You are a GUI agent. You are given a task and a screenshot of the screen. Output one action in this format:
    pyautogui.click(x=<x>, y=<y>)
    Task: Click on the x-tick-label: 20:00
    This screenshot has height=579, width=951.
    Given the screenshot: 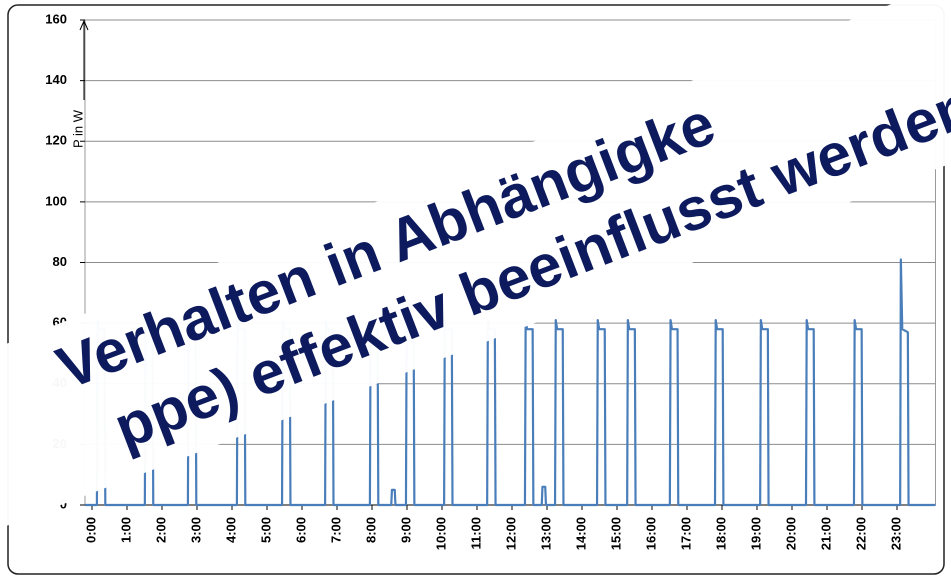 What is the action you would take?
    pyautogui.click(x=790, y=533)
    